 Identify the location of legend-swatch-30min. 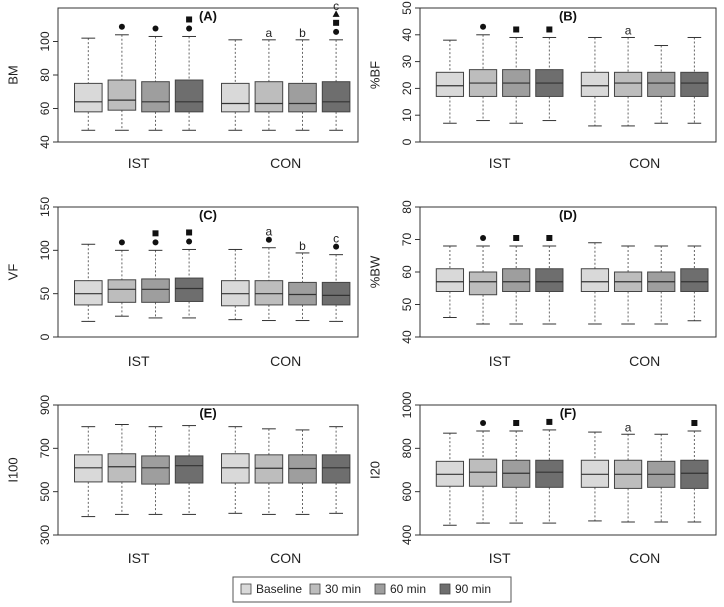
(315, 589).